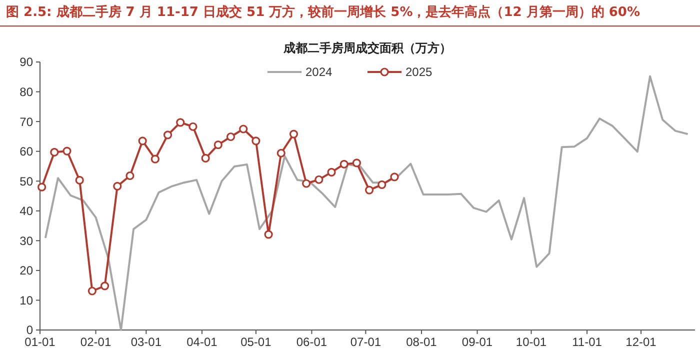 The width and height of the screenshot is (700, 352). What do you see at coordinates (27, 211) in the screenshot?
I see `y-tick-label: 40` at bounding box center [27, 211].